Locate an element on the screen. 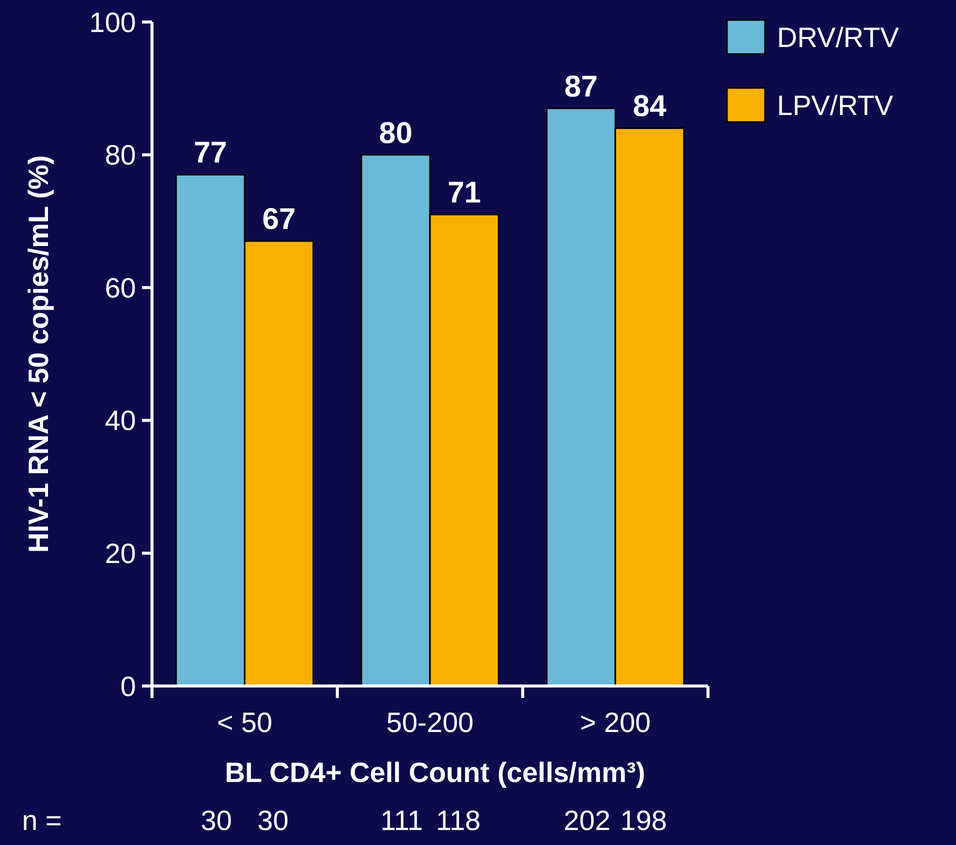 The width and height of the screenshot is (956, 845). data-label: 67 is located at coordinates (279, 219).